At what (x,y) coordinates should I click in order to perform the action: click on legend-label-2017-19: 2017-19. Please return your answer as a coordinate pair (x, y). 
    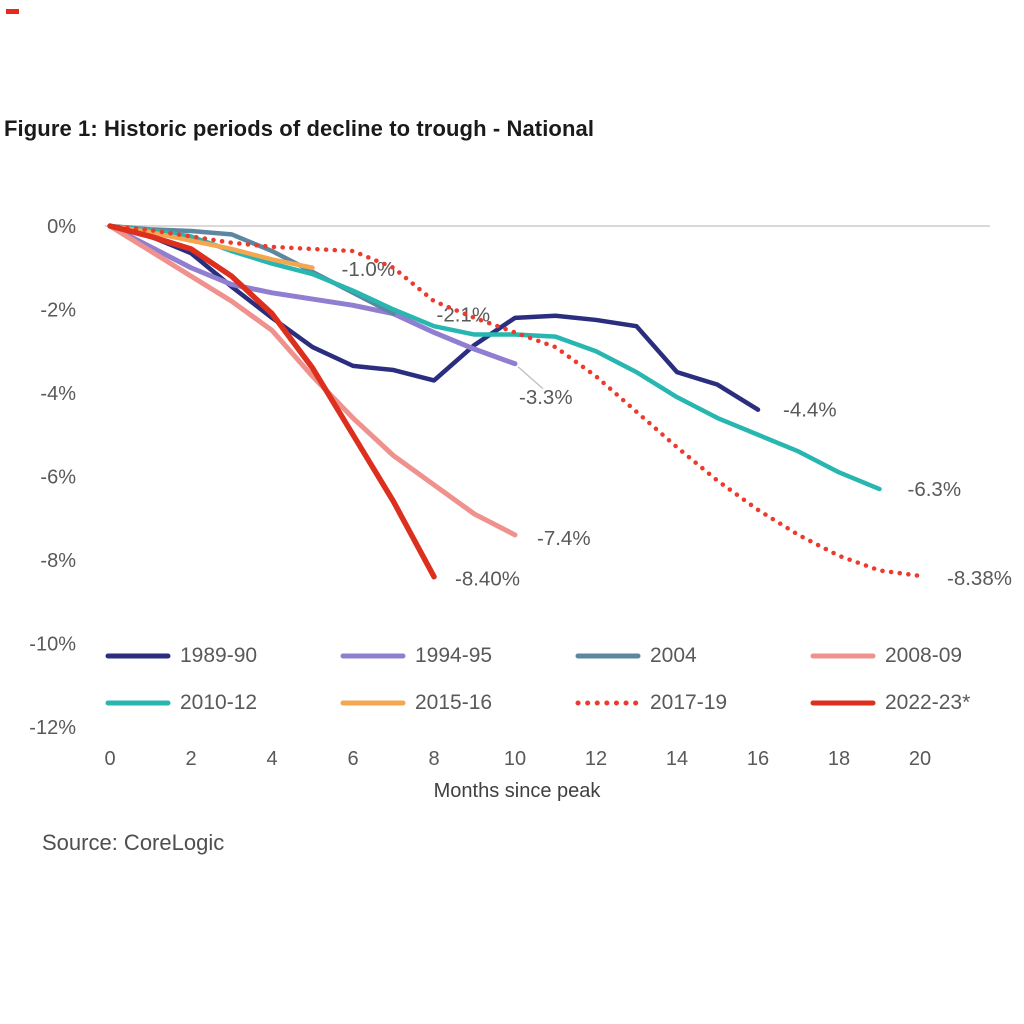
    Looking at the image, I should click on (689, 702).